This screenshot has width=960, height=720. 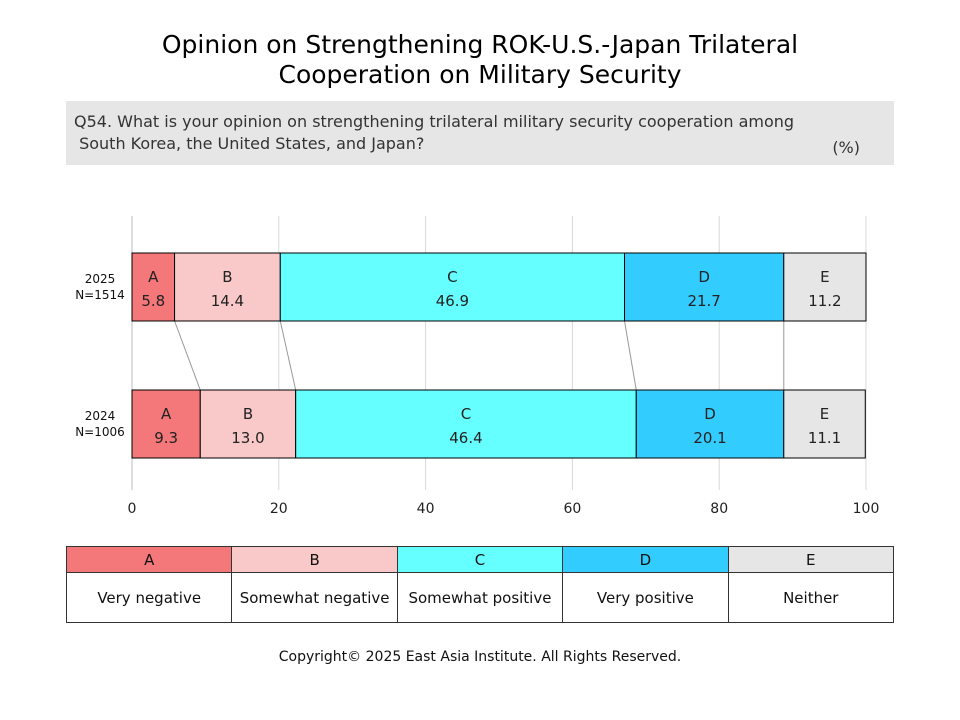 I want to click on x-tick-label-100: 100, so click(x=866, y=509).